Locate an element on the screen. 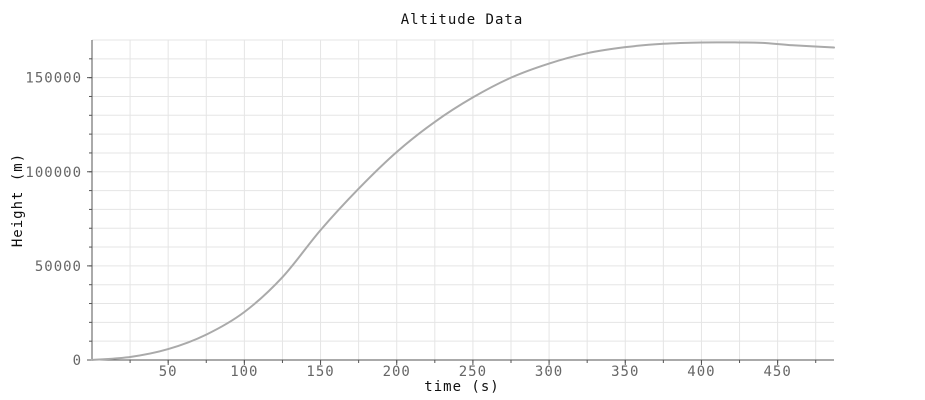  x-tick-label: 350 is located at coordinates (625, 372).